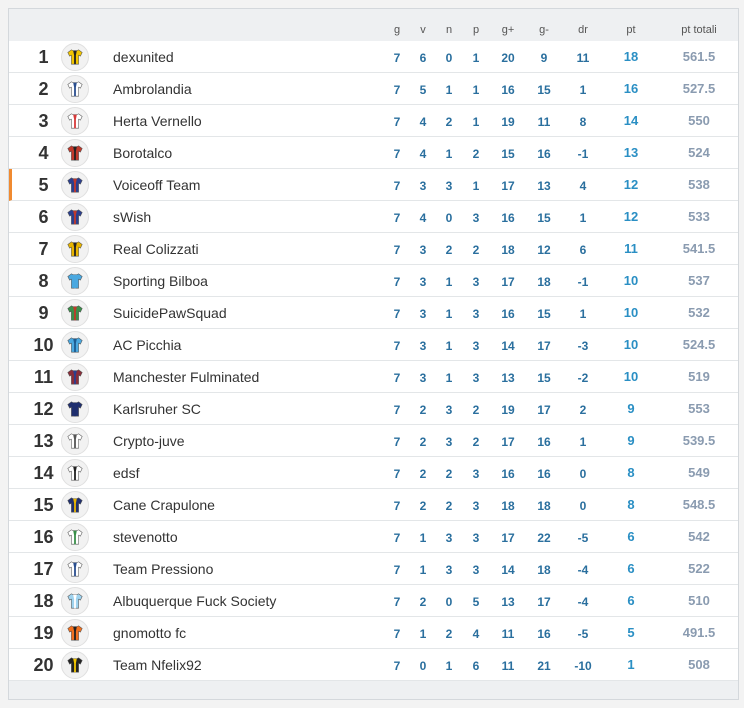  I want to click on goal-difference: 6, so click(583, 250).